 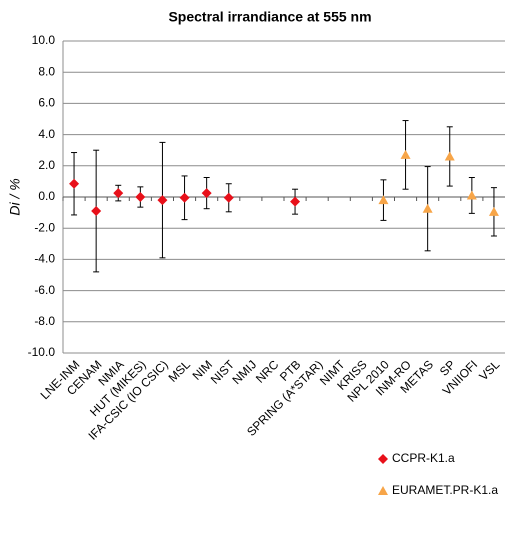 I want to click on chart-title: Spectral irrandiance at 555 nm, so click(x=269, y=17).